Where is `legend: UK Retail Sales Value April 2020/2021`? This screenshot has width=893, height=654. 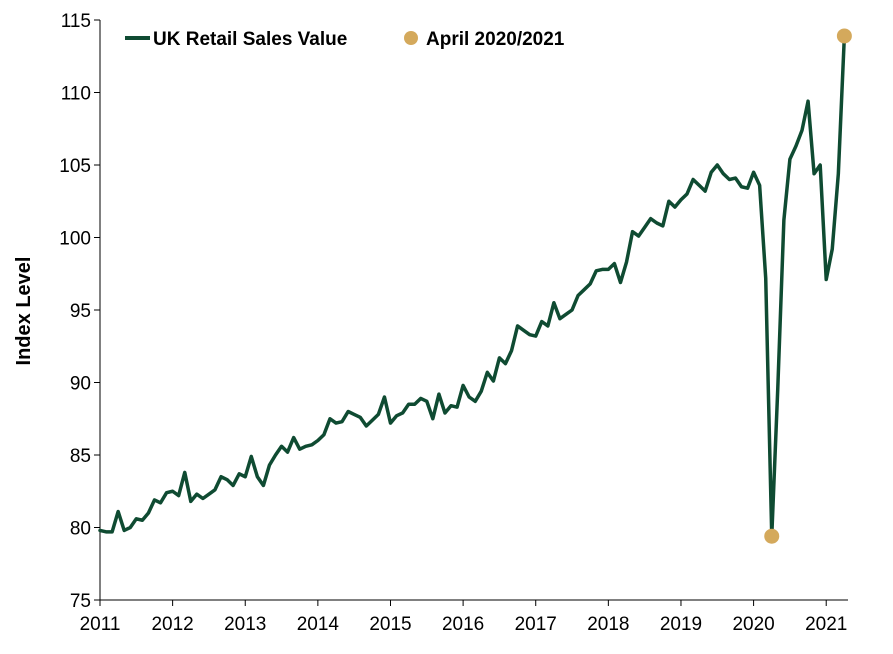
legend: UK Retail Sales Value April 2020/2021 is located at coordinates (345, 39).